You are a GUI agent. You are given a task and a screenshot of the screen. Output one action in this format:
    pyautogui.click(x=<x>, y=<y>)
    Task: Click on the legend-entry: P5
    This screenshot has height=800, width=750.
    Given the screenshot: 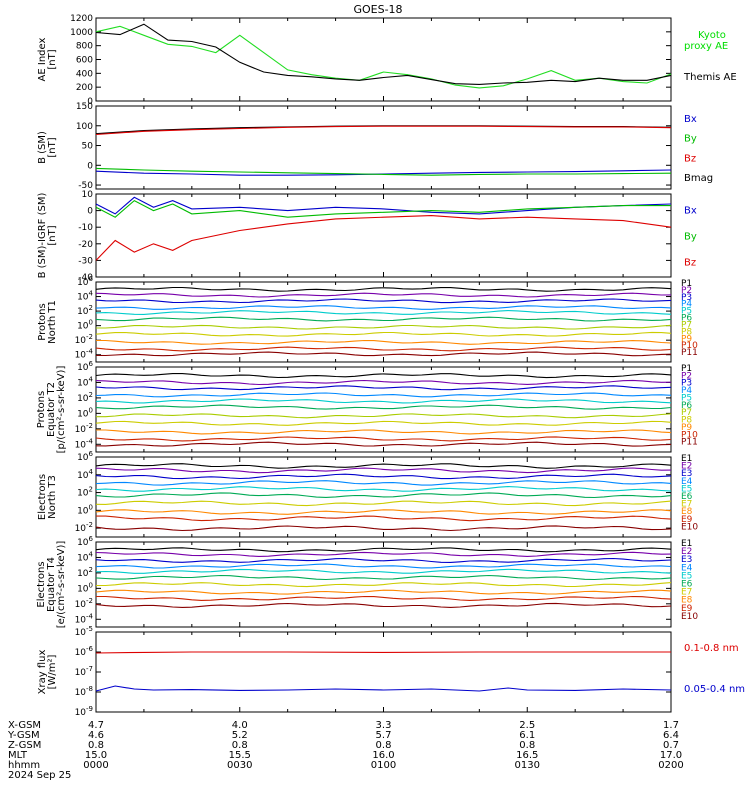 What is the action you would take?
    pyautogui.click(x=686, y=398)
    